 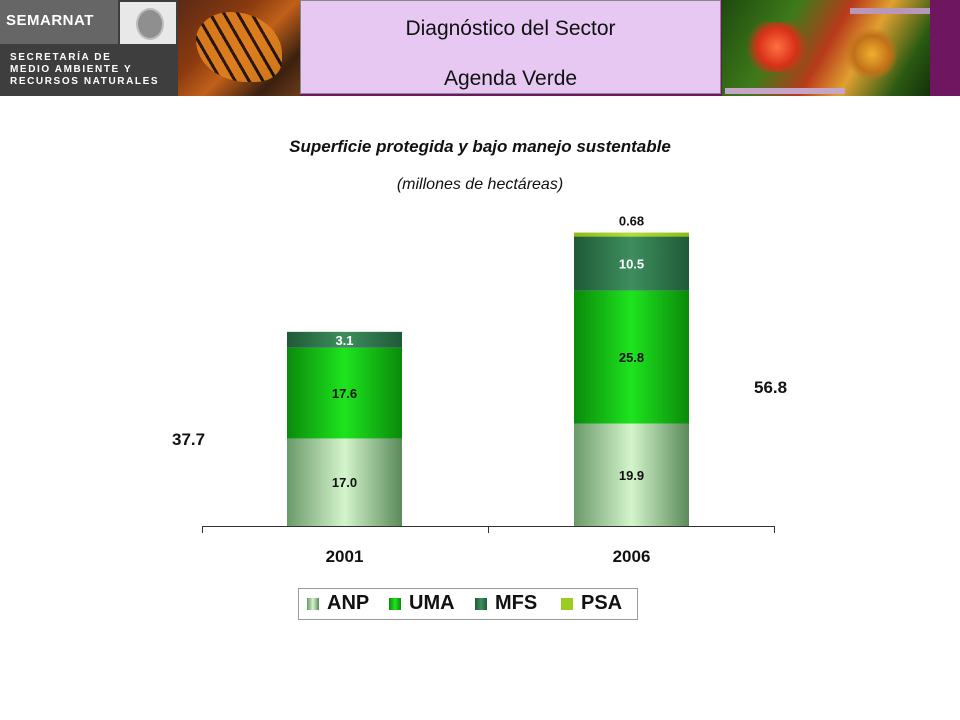 I want to click on chart-subtitle: (millones de hectáreas), so click(x=480, y=184).